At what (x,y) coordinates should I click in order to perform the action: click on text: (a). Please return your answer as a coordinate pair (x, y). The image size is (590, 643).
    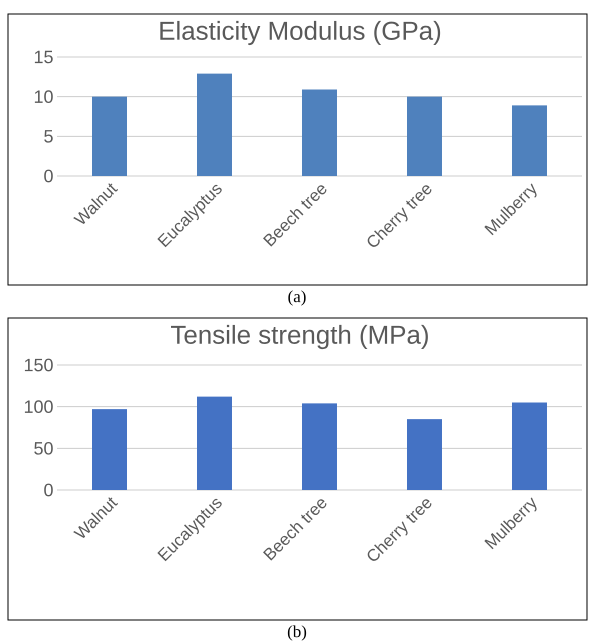
    Looking at the image, I should click on (297, 298).